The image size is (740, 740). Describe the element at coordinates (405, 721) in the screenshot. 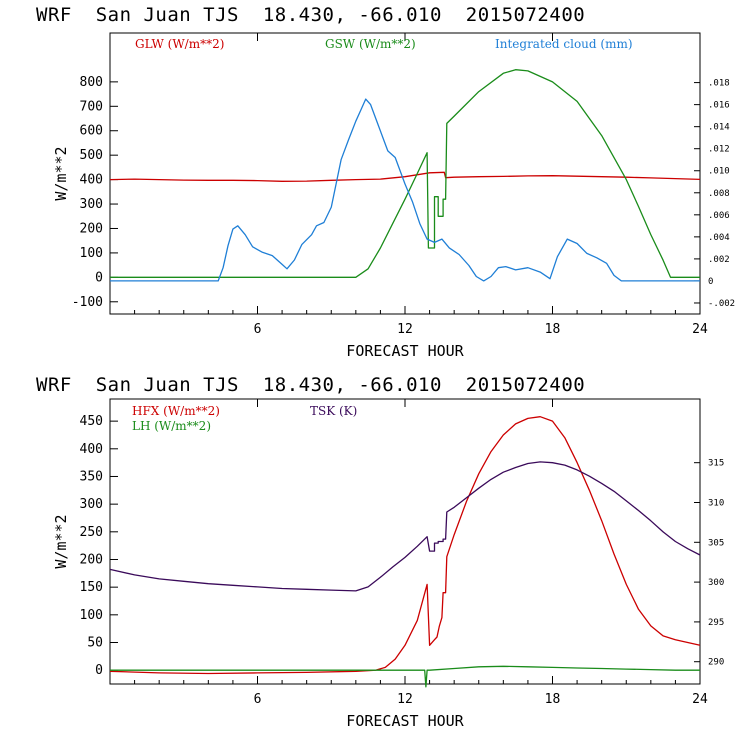

I see `chart-2-x-axis-label: FORECAST HOUR` at that location.